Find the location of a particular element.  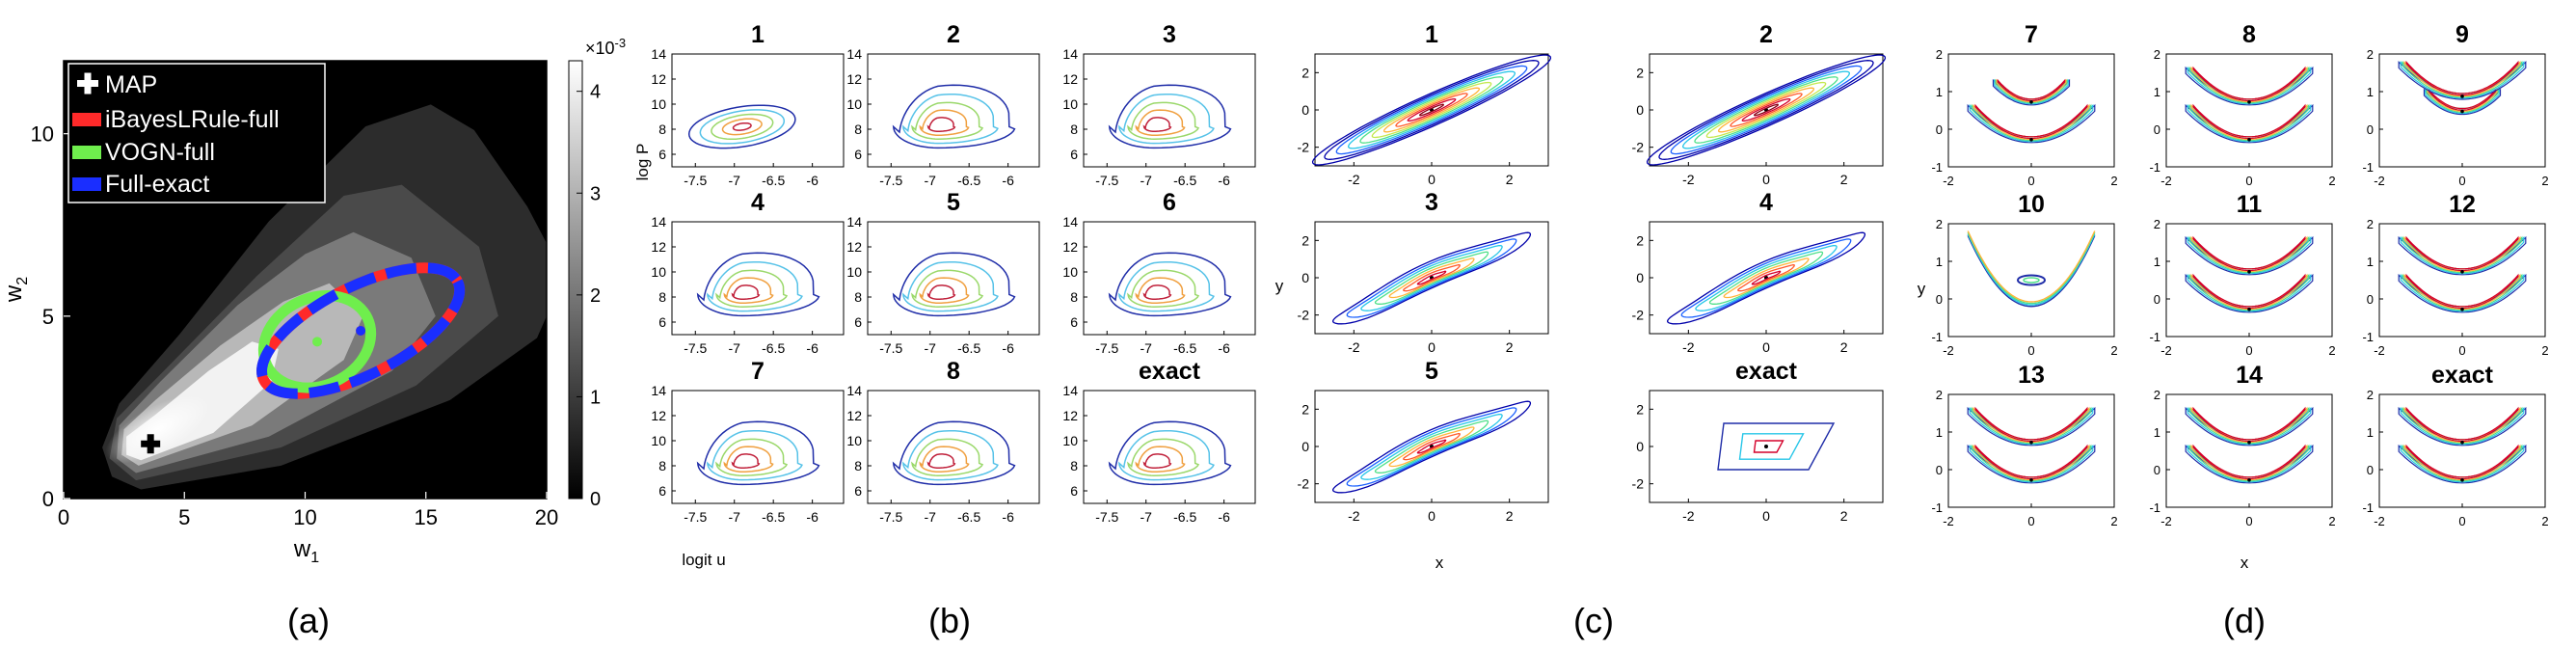

legend-swatch-vogn is located at coordinates (87, 152).